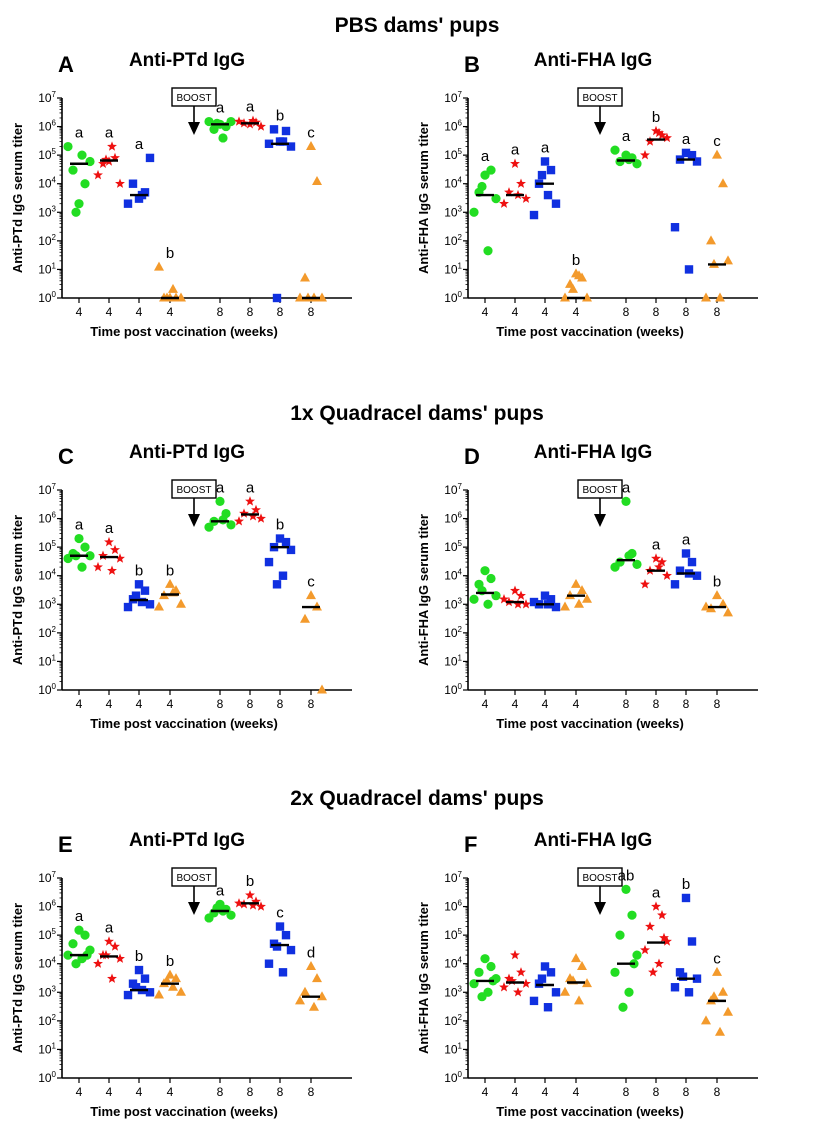 The image size is (834, 1145). I want to click on y-tick-label: 10⁴, so click(453, 963).